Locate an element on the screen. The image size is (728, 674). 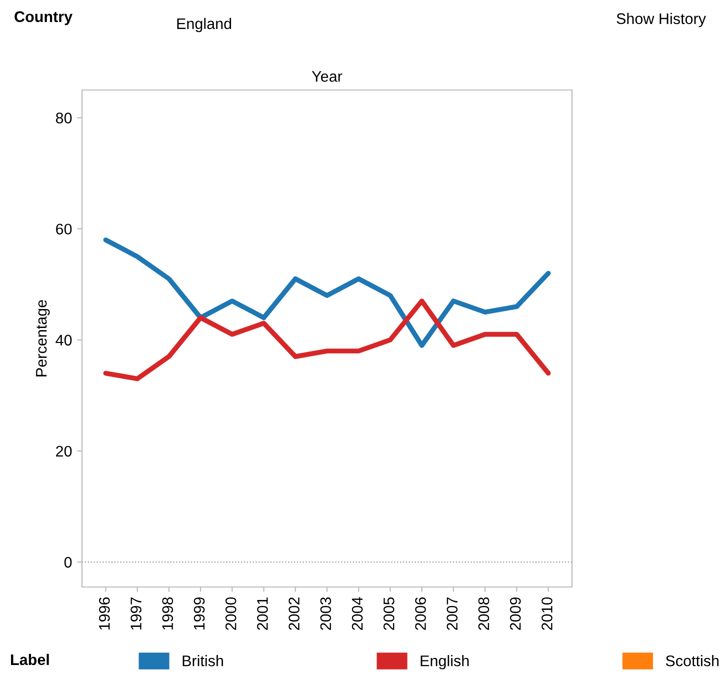
x-tick-label: 1996 is located at coordinates (104, 613).